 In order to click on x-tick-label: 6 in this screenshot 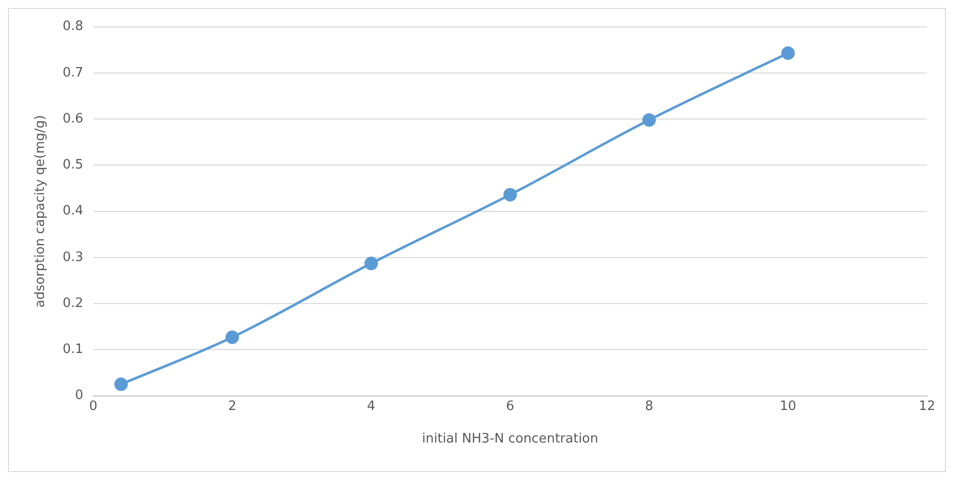, I will do `click(510, 406)`.